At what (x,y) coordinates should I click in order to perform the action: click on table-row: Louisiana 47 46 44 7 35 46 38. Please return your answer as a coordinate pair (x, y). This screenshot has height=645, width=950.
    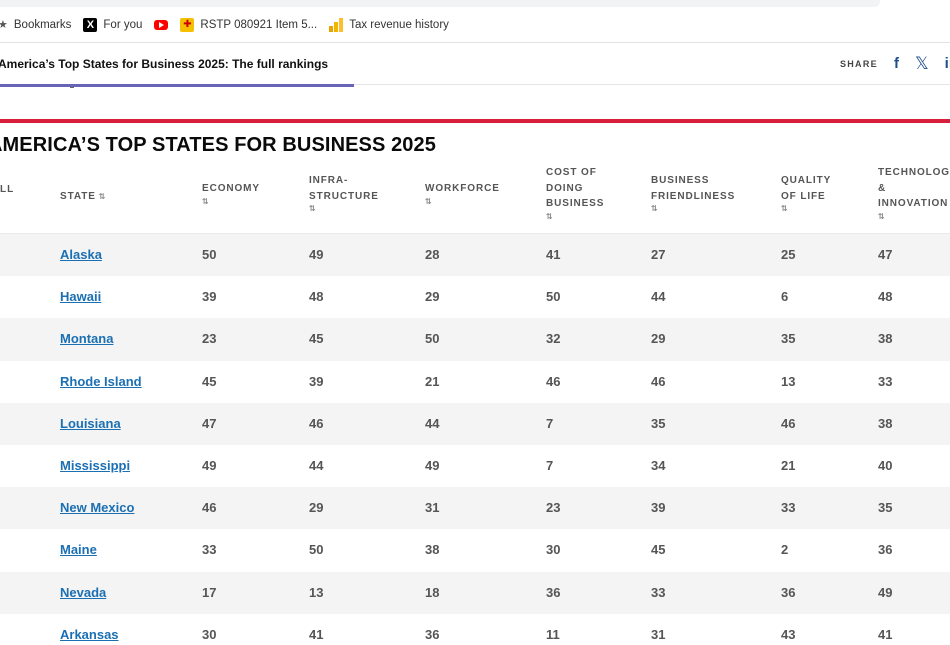
    Looking at the image, I should click on (475, 423).